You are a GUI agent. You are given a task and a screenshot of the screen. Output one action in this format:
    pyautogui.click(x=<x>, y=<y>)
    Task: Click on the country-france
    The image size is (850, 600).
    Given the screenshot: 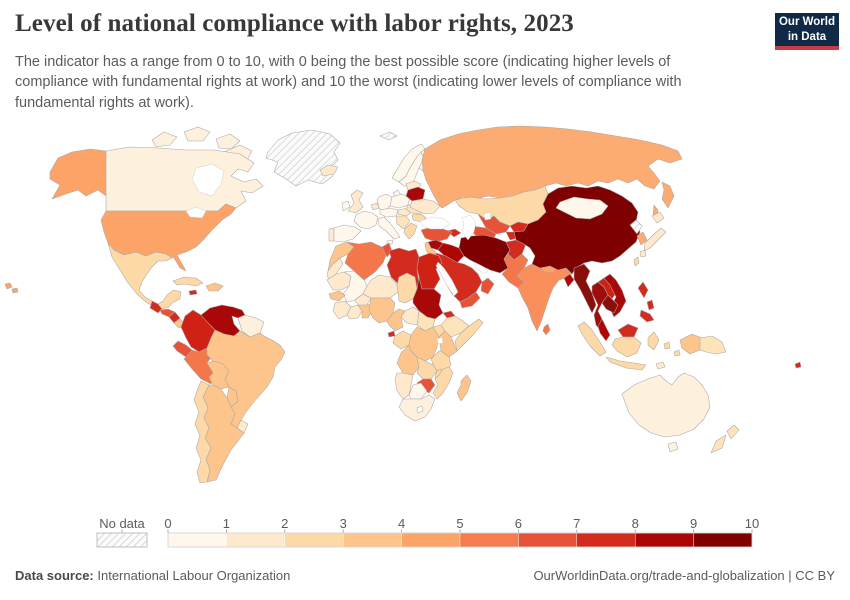 What is the action you would take?
    pyautogui.click(x=366, y=220)
    